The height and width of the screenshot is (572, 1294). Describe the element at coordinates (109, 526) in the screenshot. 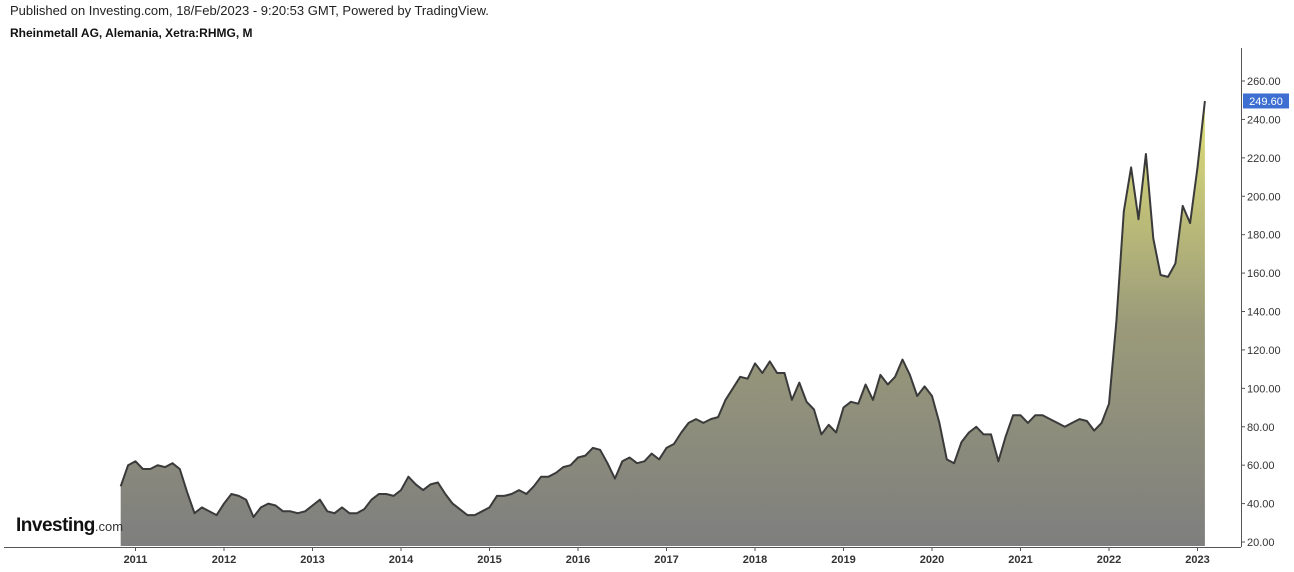

I see `logo-suffix: .com` at that location.